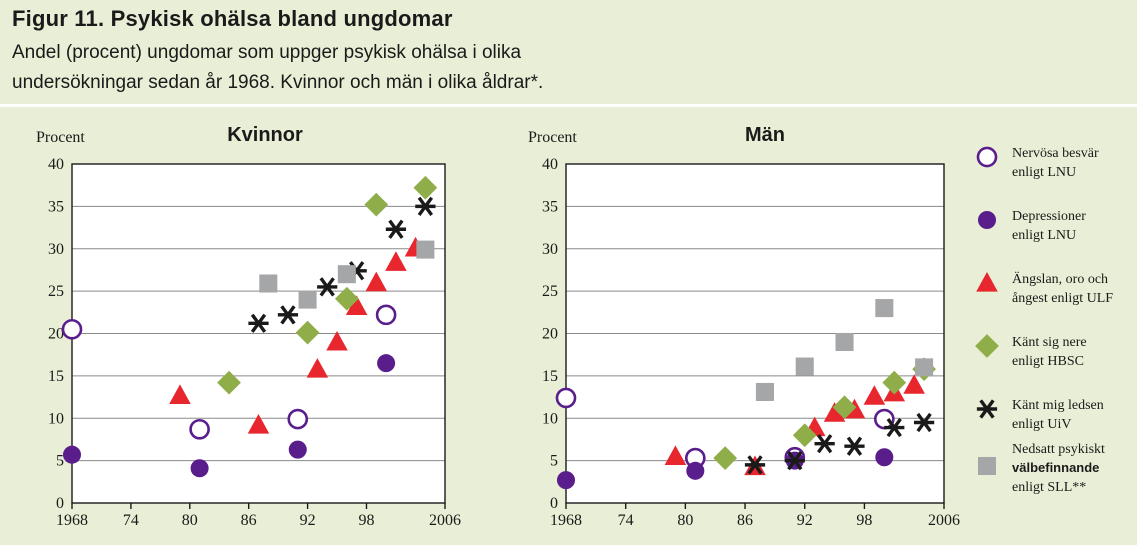 This screenshot has height=545, width=1137. Describe the element at coordinates (1037, 163) in the screenshot. I see `legend-item: Nervösa besvär enligt LNU` at that location.